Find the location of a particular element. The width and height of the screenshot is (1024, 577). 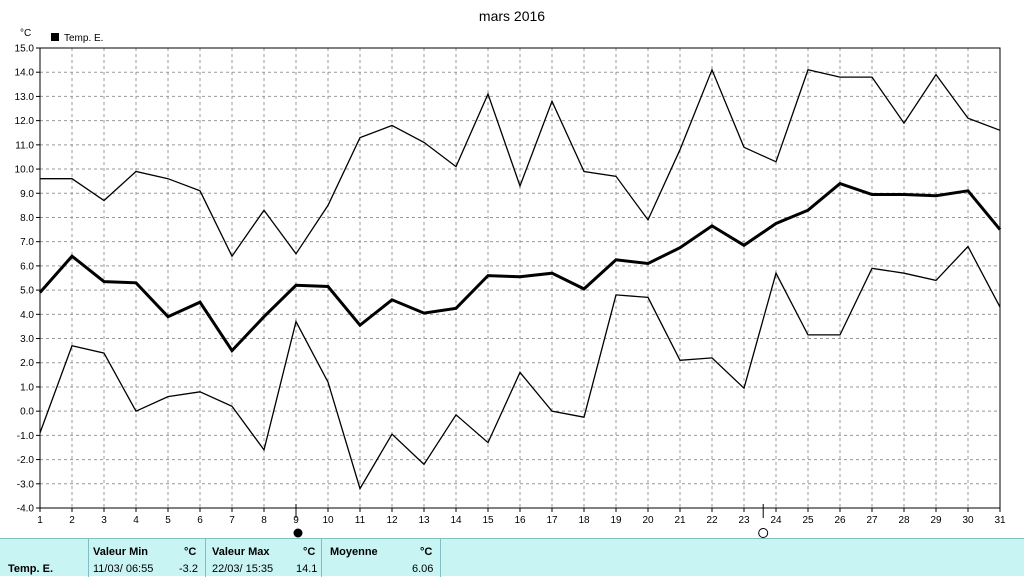

new-moon-icon is located at coordinates (298, 533).